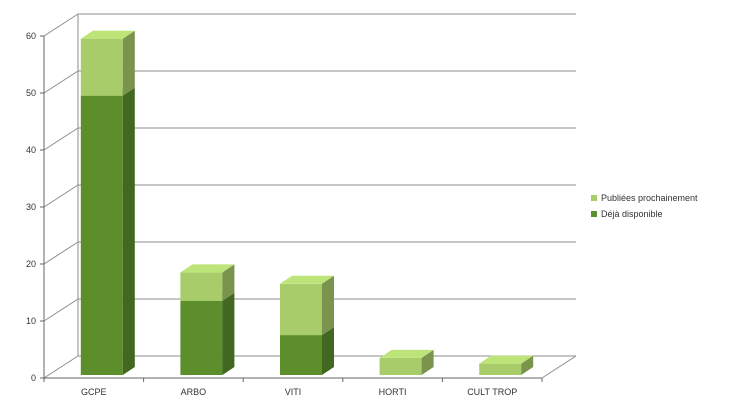  Describe the element at coordinates (31, 93) in the screenshot. I see `y-tick-label: 50` at that location.